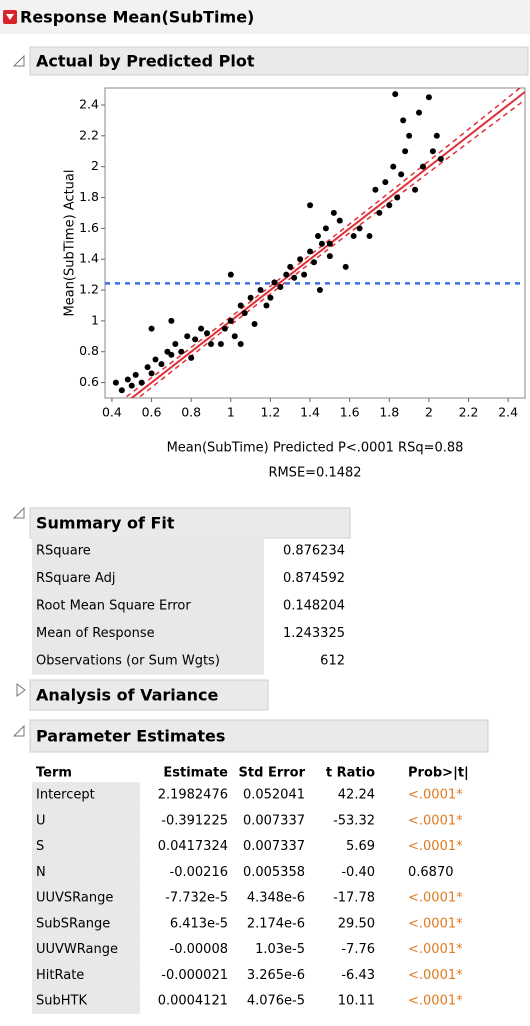  What do you see at coordinates (350, 412) in the screenshot?
I see `x-tick-label: 1.6` at bounding box center [350, 412].